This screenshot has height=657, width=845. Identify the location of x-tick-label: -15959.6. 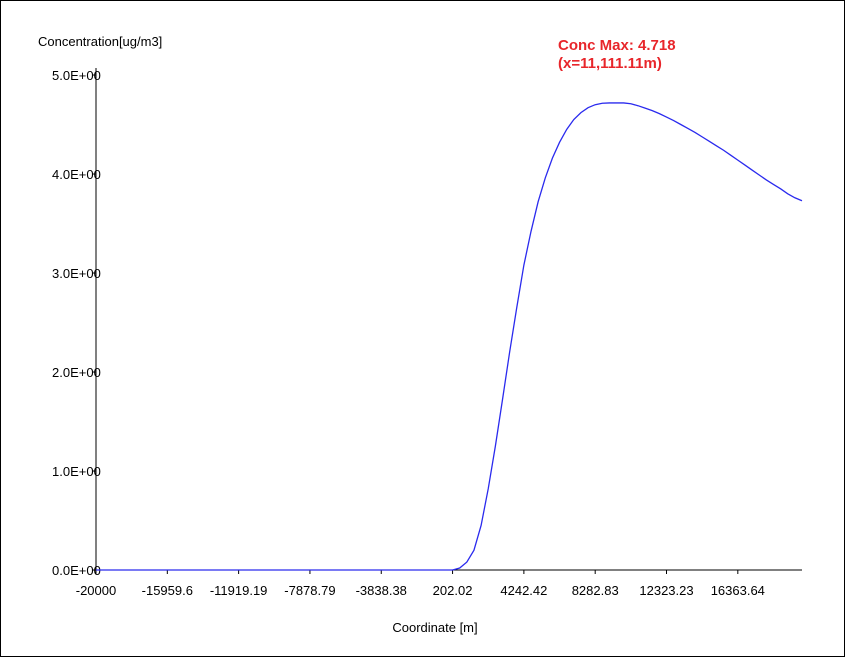
(167, 590).